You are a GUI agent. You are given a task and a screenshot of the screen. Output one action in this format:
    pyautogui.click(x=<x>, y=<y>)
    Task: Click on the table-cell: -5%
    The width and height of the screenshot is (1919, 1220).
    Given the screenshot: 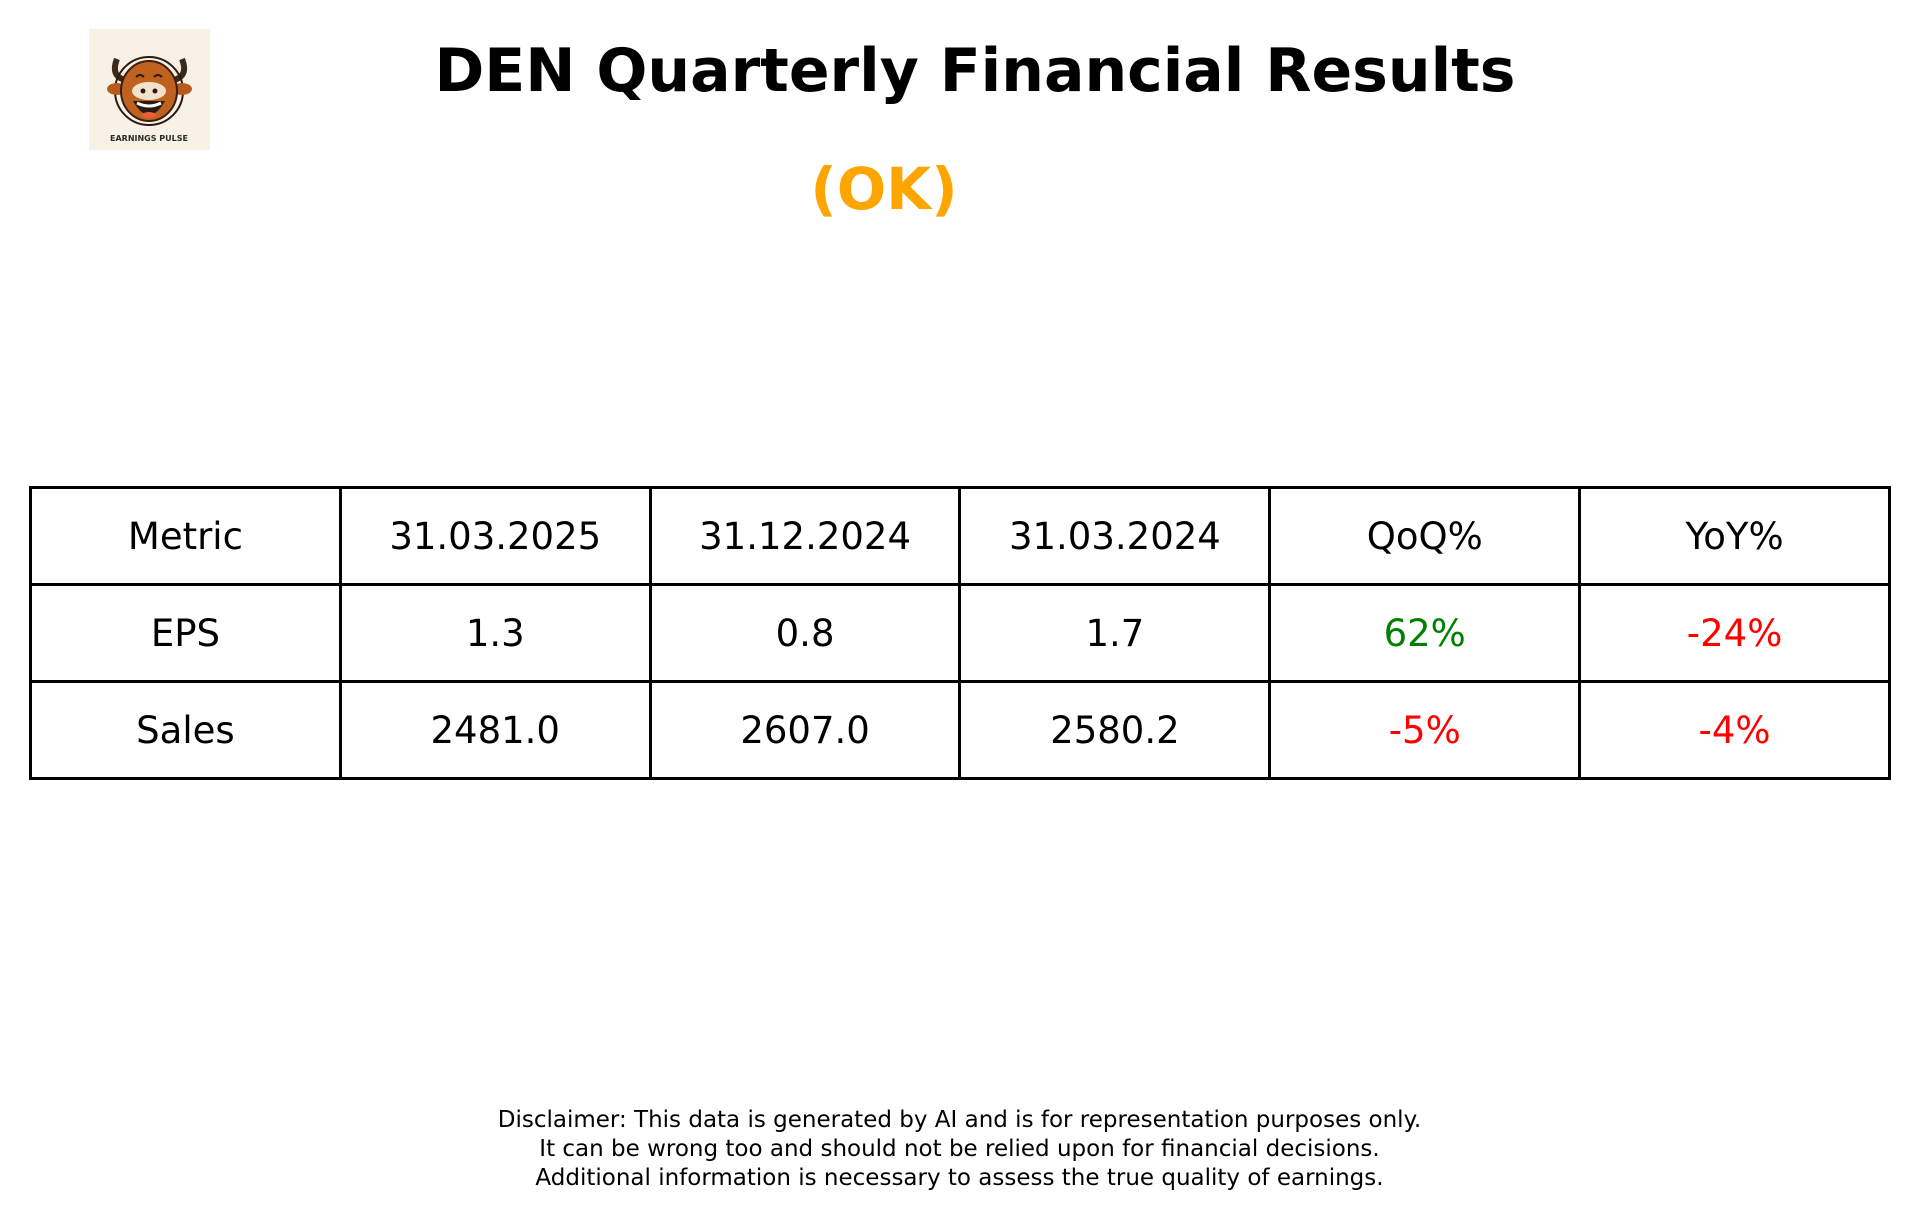 What is the action you would take?
    pyautogui.click(x=1425, y=730)
    